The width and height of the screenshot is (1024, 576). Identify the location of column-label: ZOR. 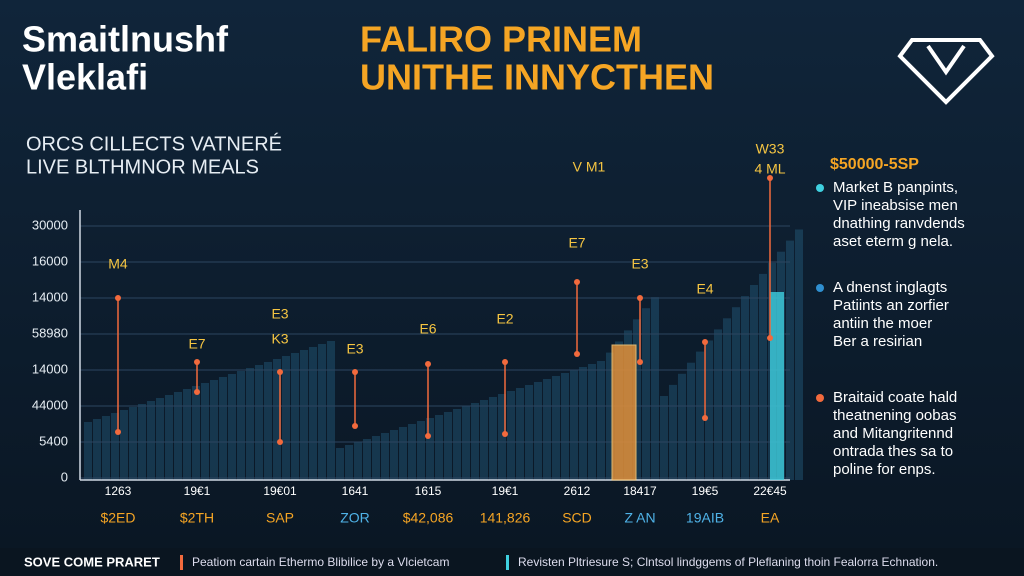
(355, 518).